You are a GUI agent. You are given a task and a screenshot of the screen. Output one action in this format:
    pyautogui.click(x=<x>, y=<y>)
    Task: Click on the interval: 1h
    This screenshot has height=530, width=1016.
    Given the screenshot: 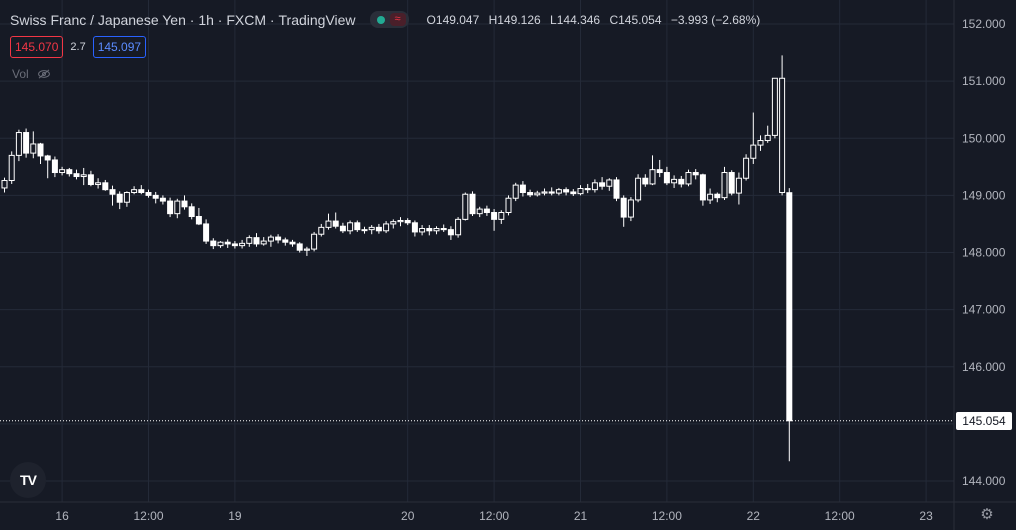 What is the action you would take?
    pyautogui.click(x=206, y=19)
    